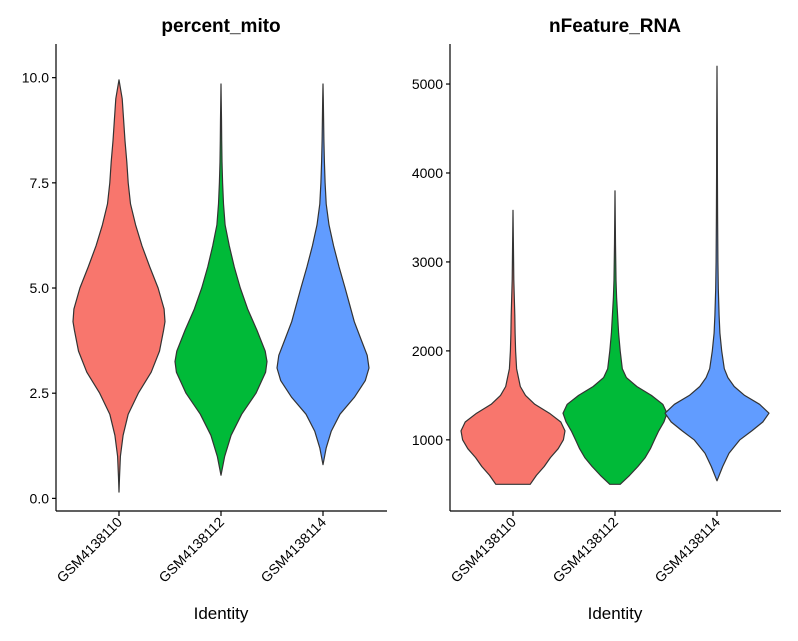 This screenshot has width=798, height=641. Describe the element at coordinates (40, 393) in the screenshot. I see `y-tick-label: 2.5` at that location.